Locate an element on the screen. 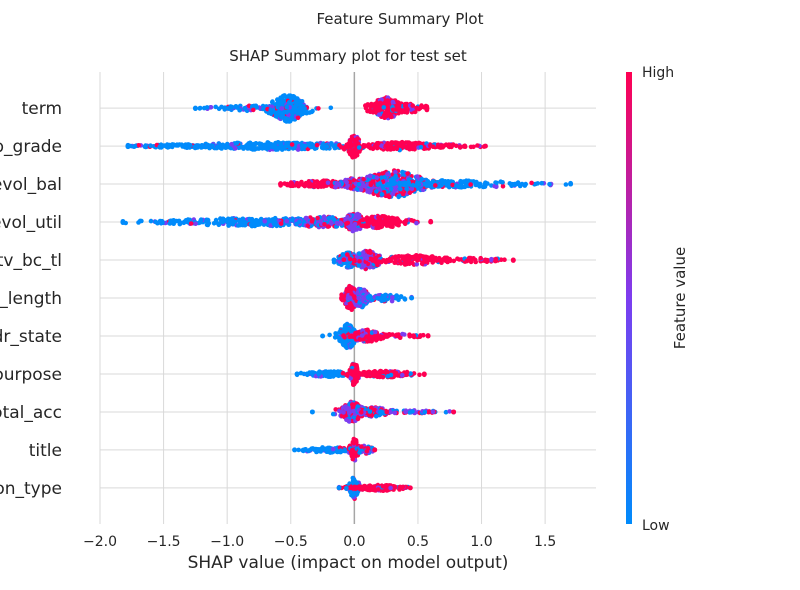  chart-title: SHAP Summary plot for test set is located at coordinates (348, 56).